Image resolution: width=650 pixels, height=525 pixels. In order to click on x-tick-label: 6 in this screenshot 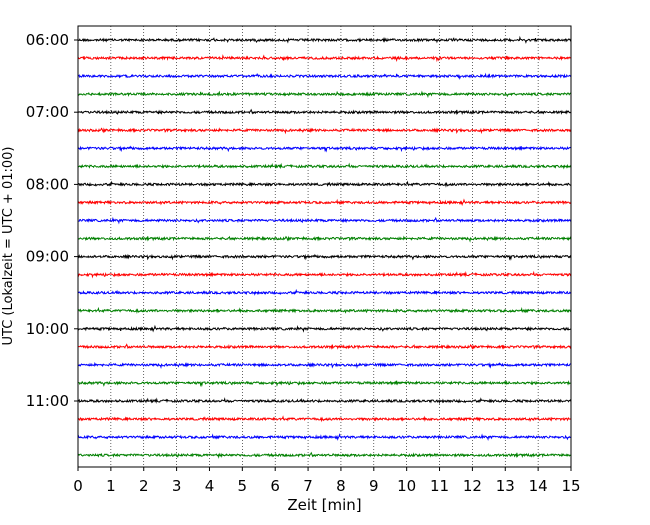, I will do `click(275, 486)`.